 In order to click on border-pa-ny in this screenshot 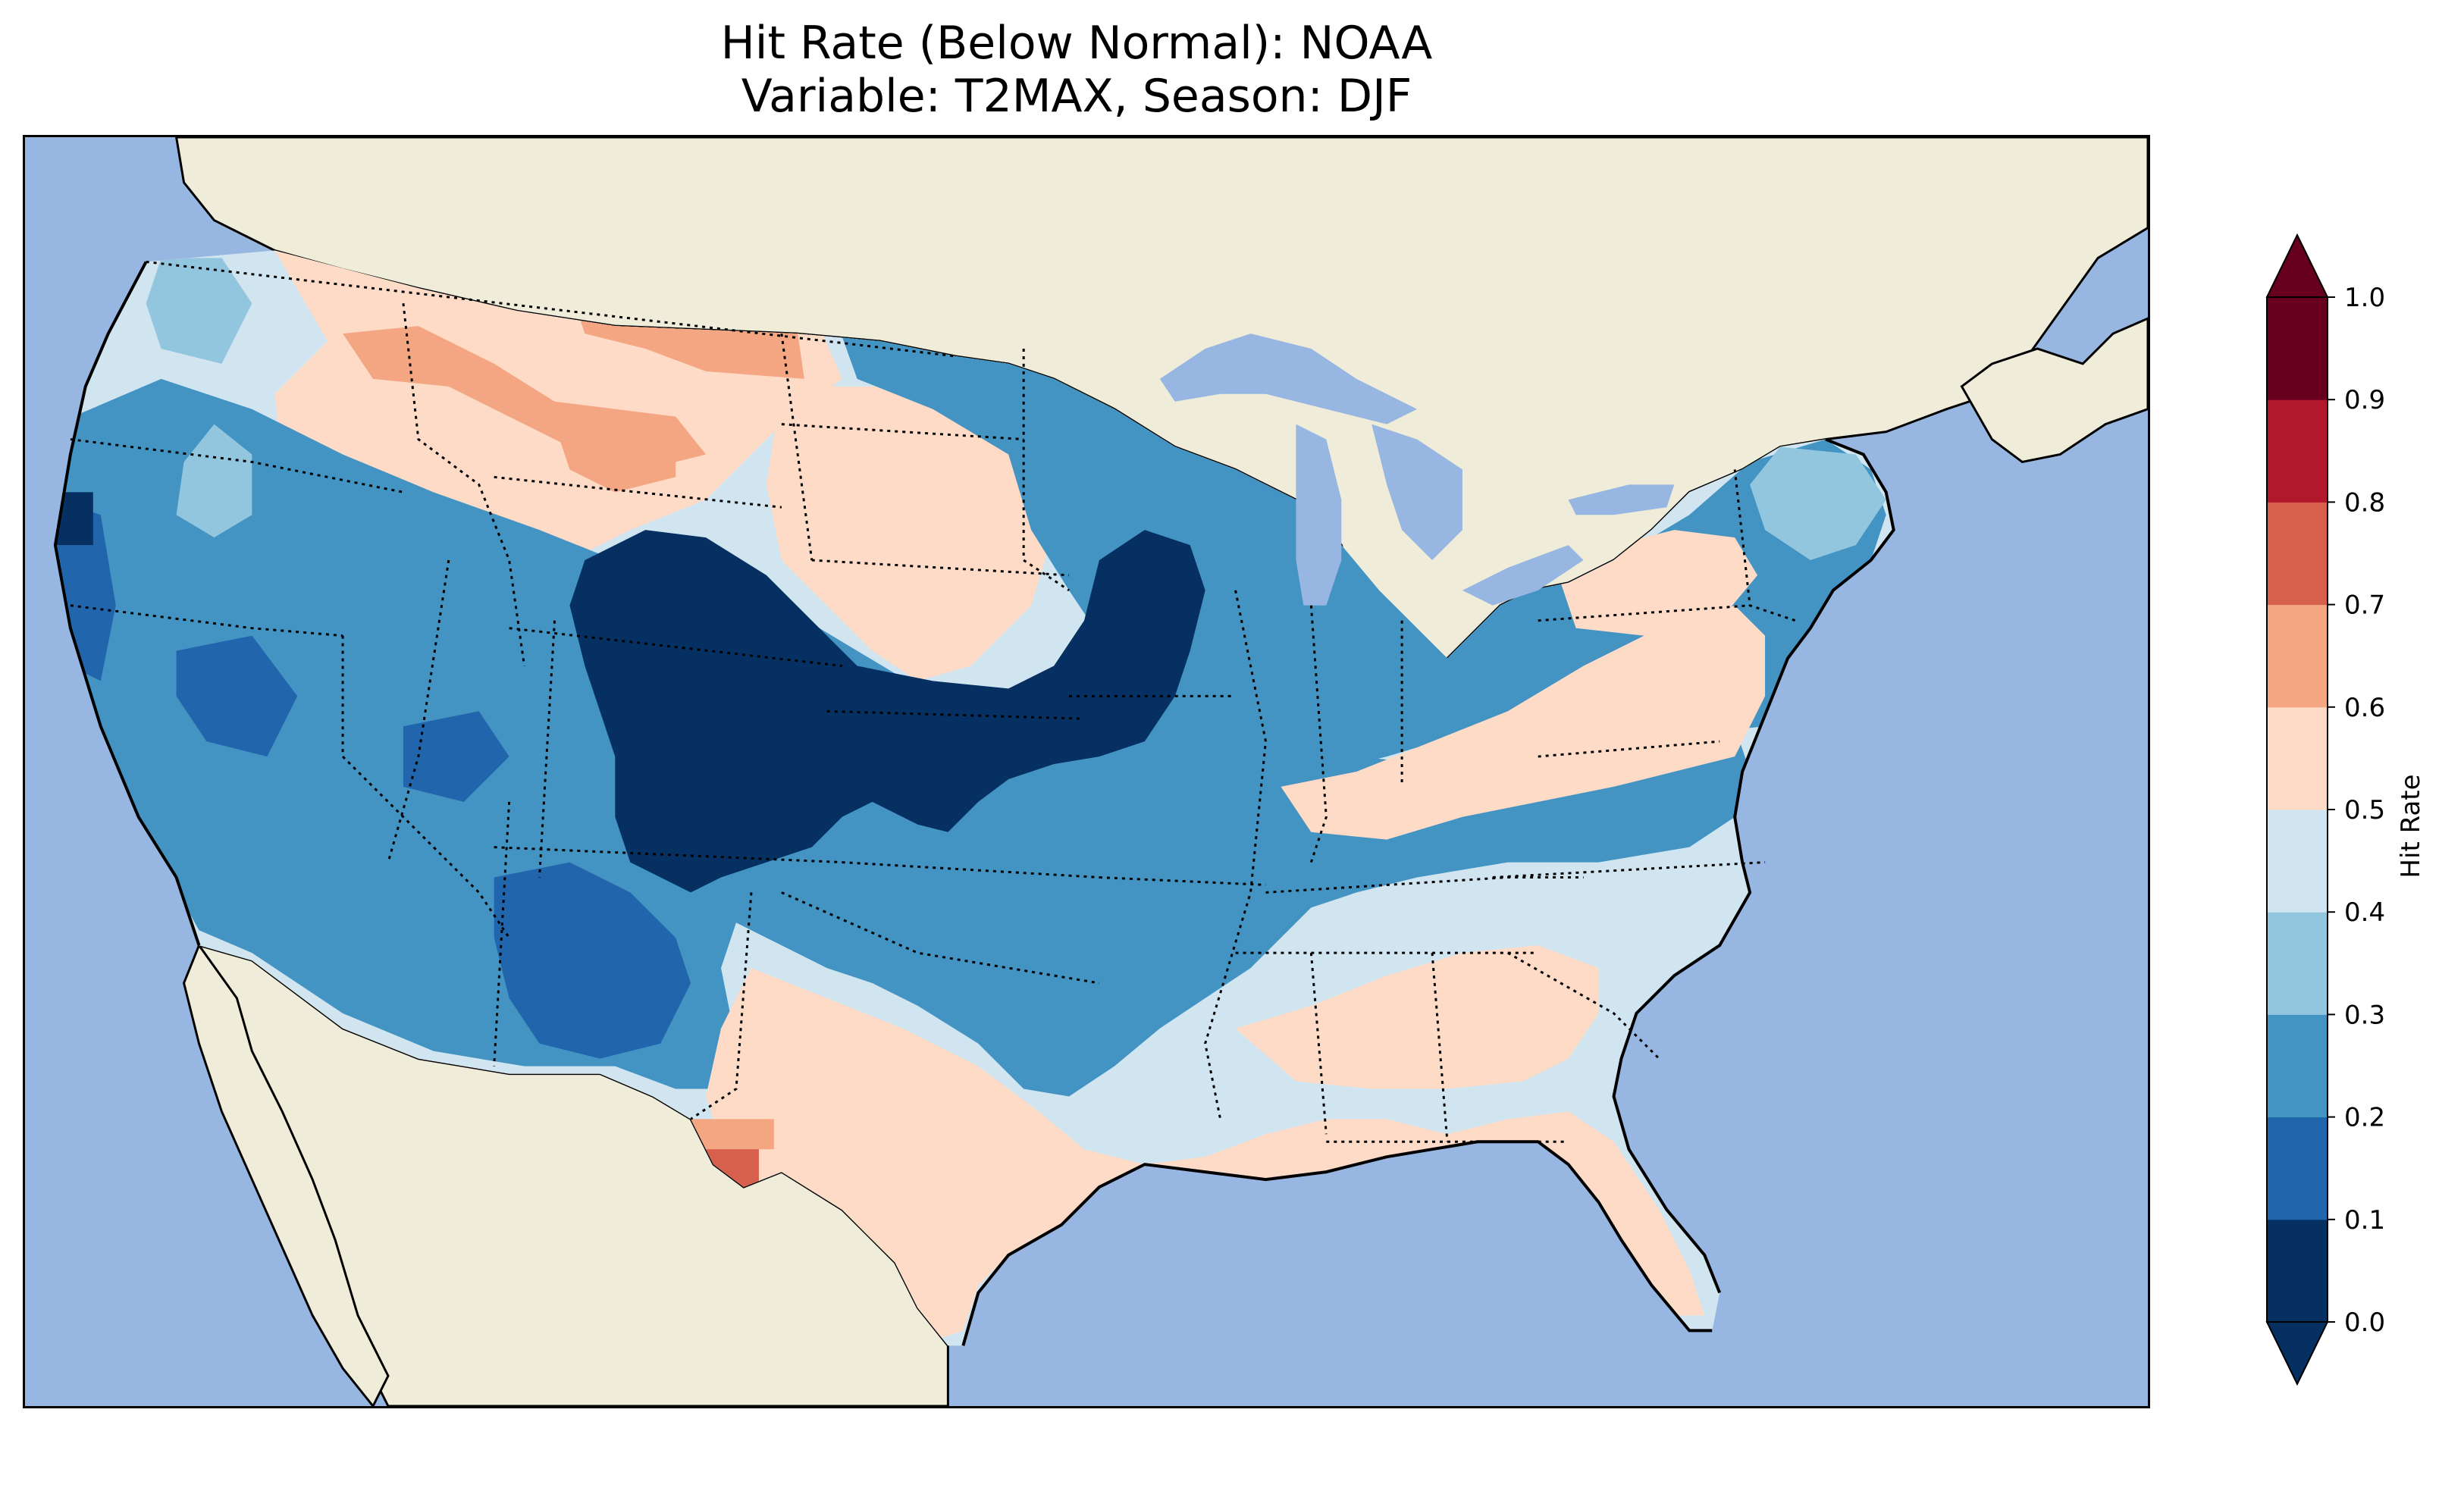, I will do `click(1645, 613)`.